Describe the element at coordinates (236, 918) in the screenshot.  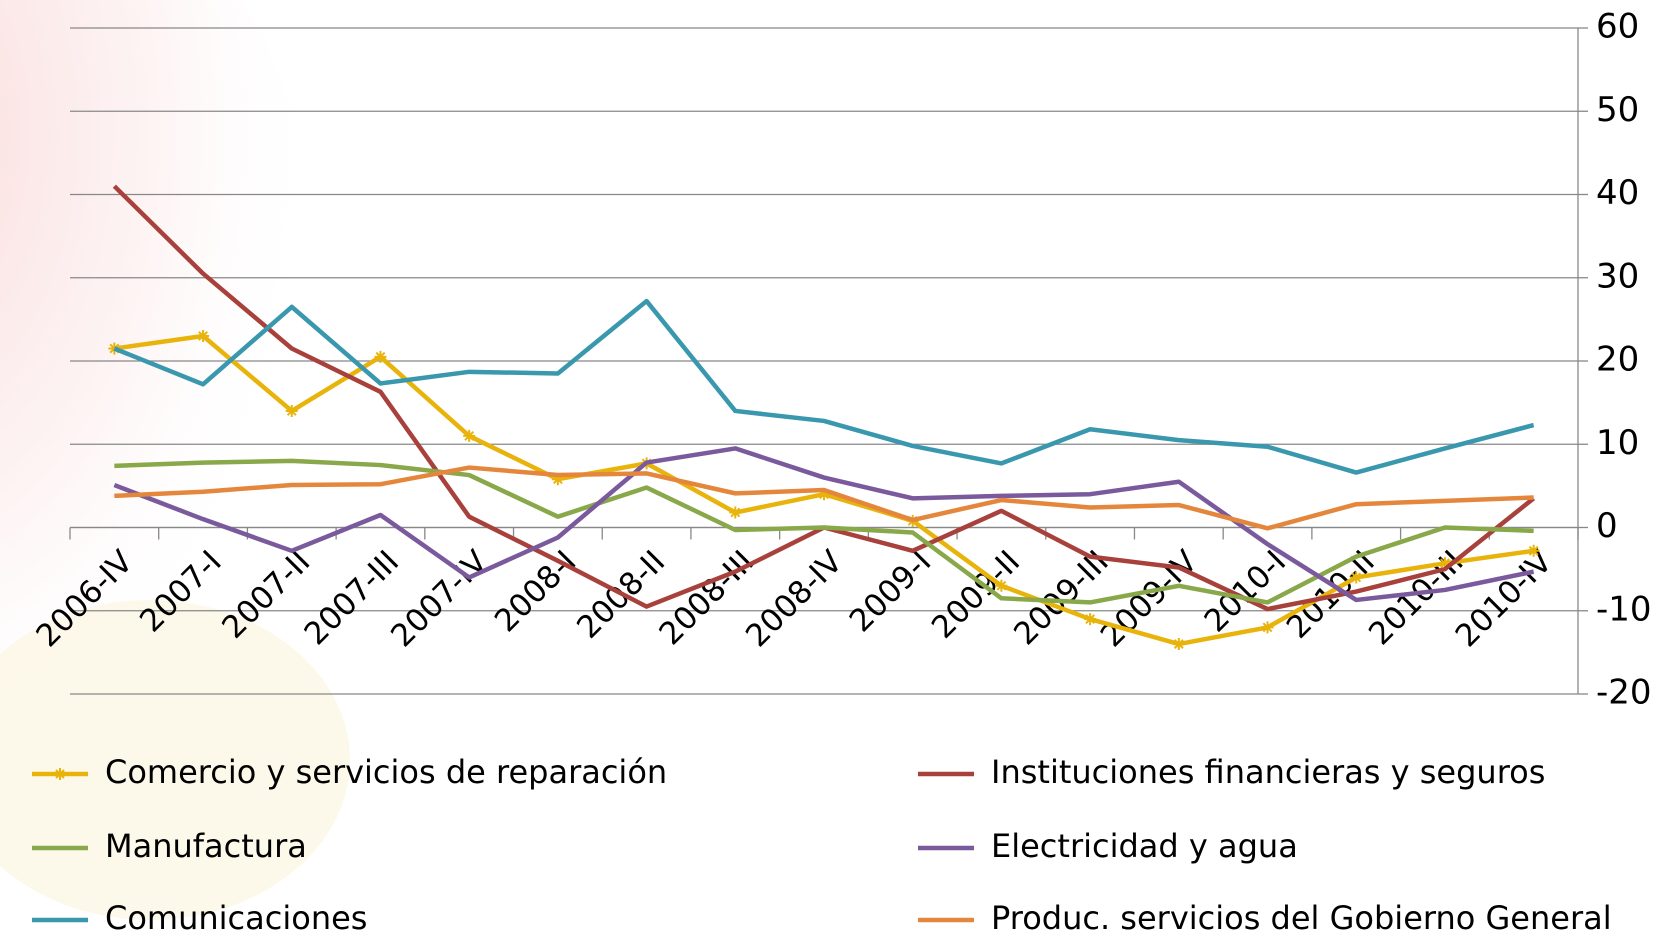
I see `legend-label: Comunicaciones` at that location.